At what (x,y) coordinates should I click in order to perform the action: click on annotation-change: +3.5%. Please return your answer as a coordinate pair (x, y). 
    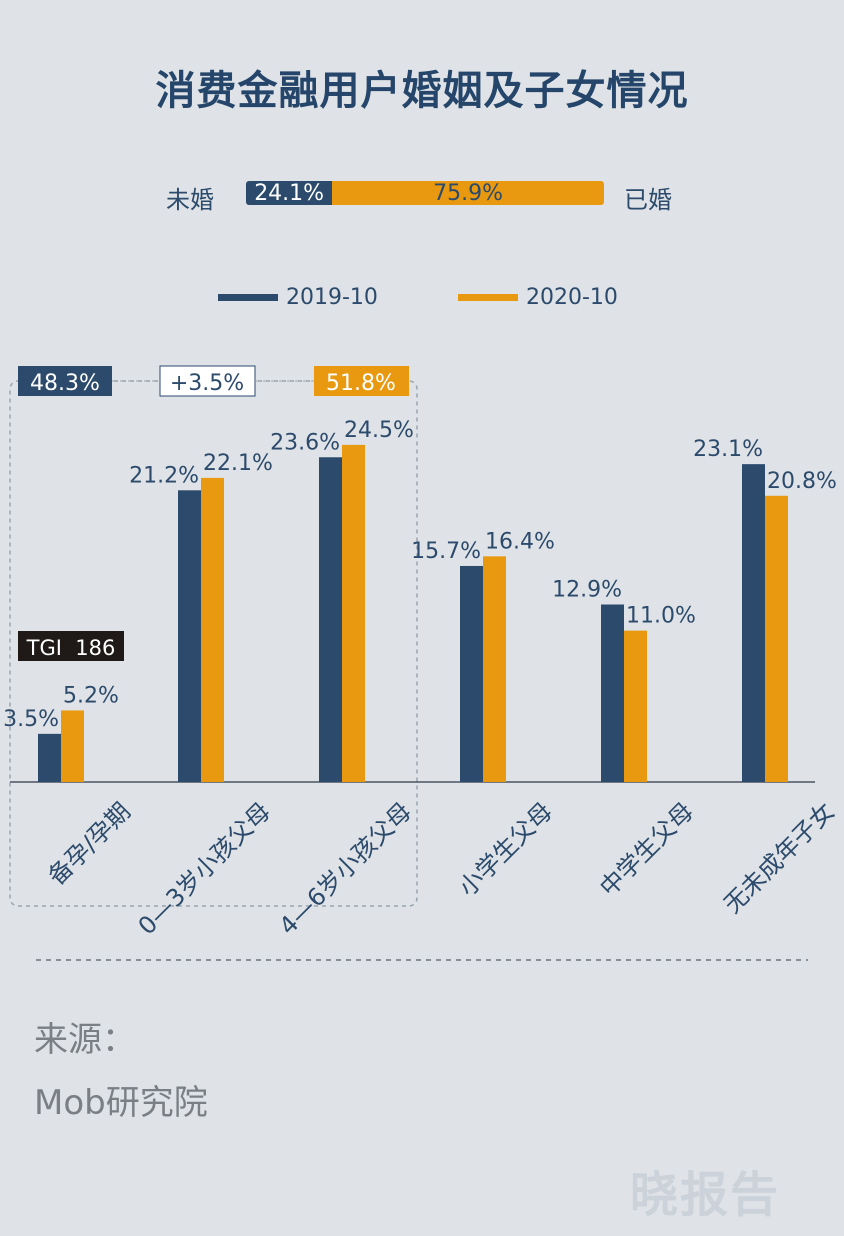
    Looking at the image, I should click on (207, 381).